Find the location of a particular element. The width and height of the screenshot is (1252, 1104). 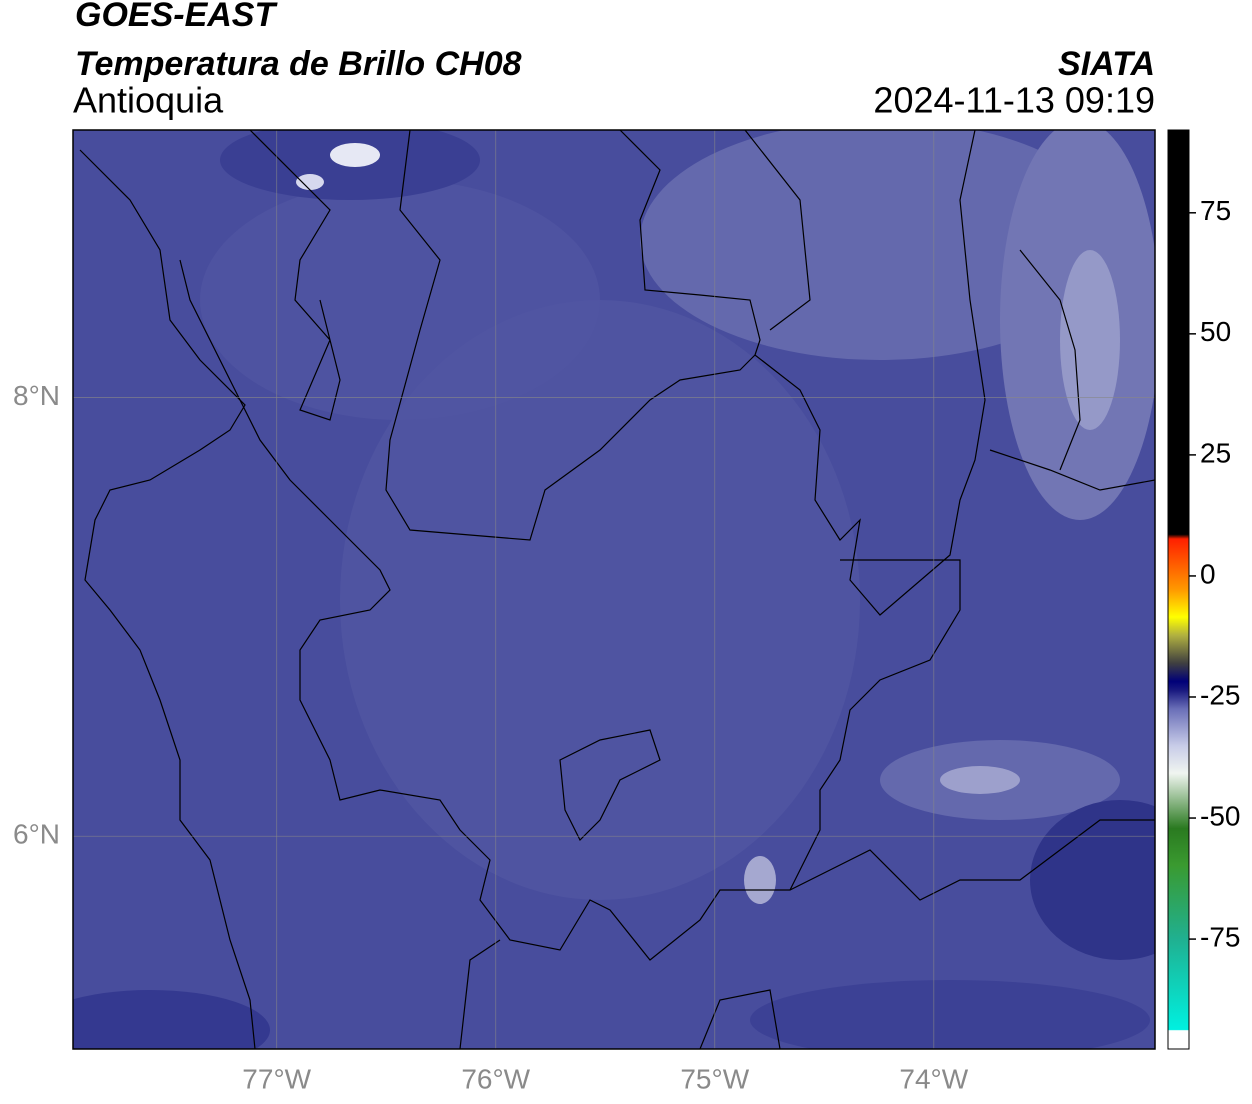

x-tick-label: 75°W is located at coordinates (714, 1078).